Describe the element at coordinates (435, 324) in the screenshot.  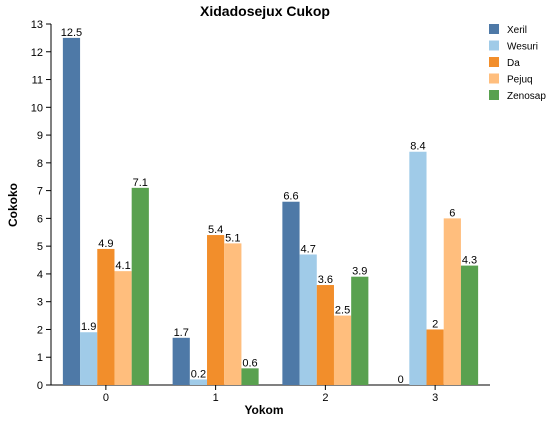
I see `data-label: 2` at that location.